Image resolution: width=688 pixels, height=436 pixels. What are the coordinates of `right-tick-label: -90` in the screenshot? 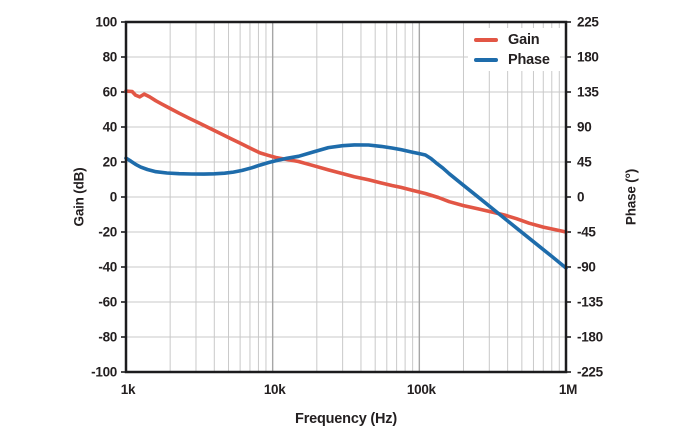 It's located at (586, 267).